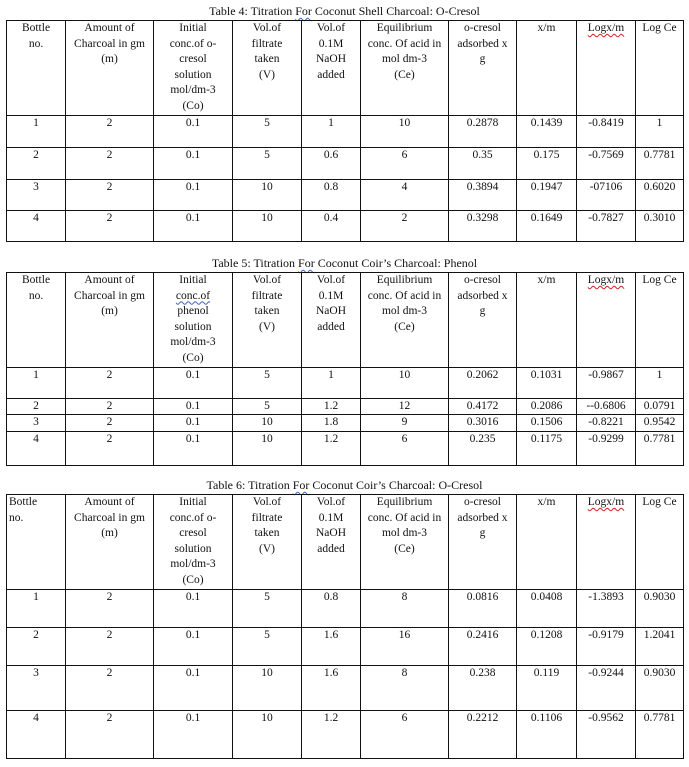 The height and width of the screenshot is (767, 689). What do you see at coordinates (345, 423) in the screenshot?
I see `table-row: 3 2 0.1 10 1.8 9 0.3016 0.1506 -0.8221 0.9542` at bounding box center [345, 423].